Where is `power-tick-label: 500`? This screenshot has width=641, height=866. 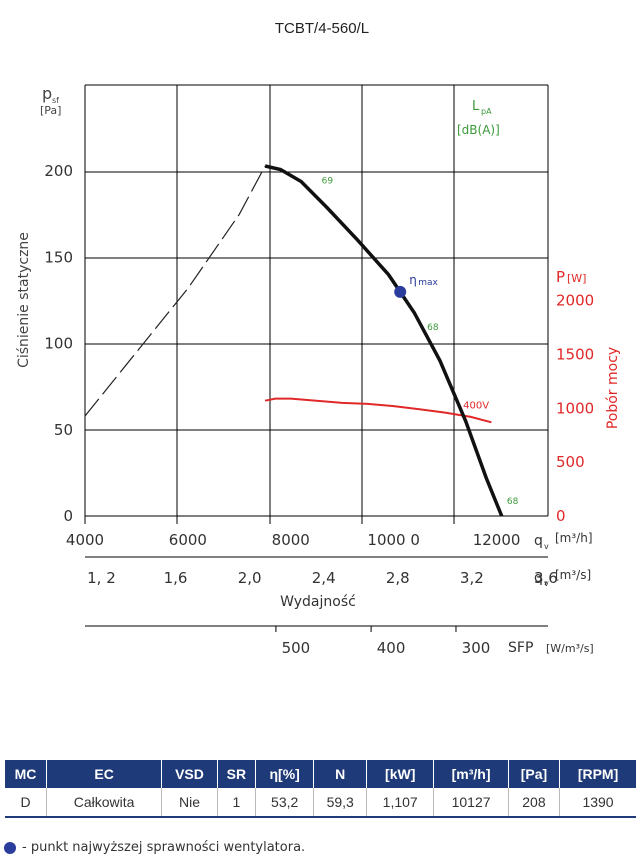
power-tick-label: 500 is located at coordinates (570, 462).